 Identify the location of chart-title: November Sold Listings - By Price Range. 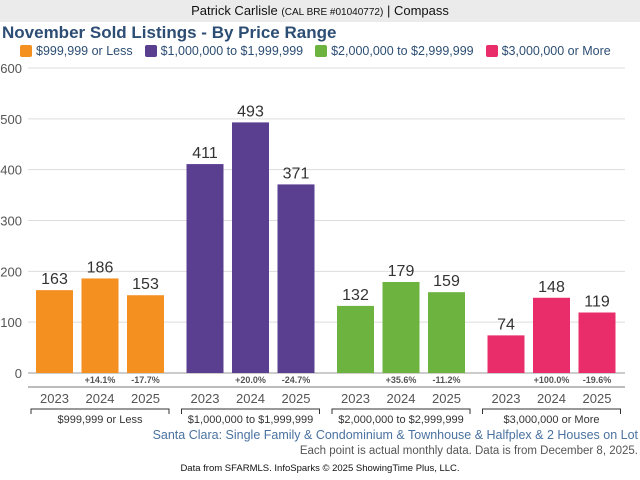
(169, 32).